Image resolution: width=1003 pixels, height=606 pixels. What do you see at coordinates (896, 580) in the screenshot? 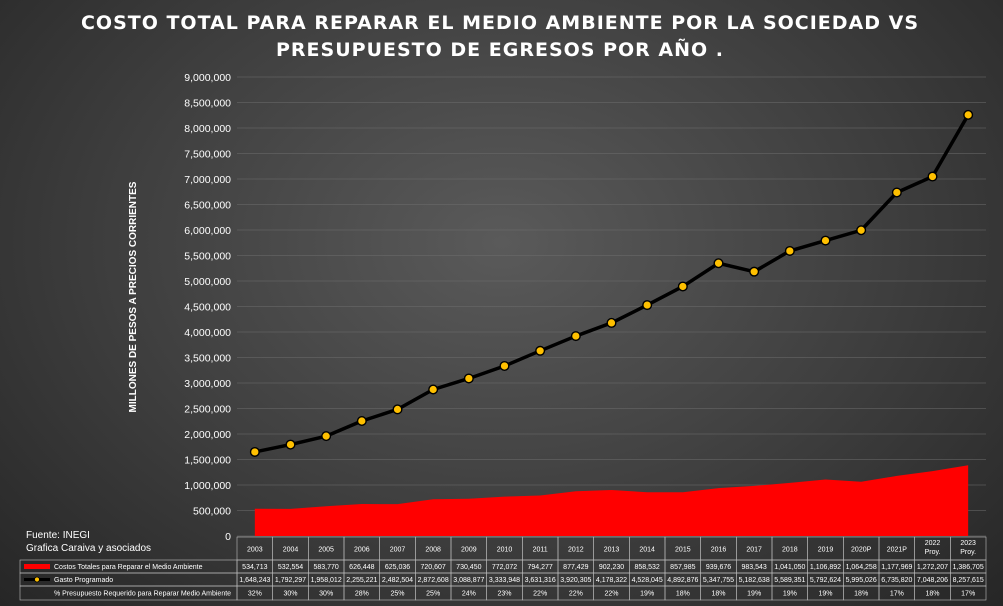
I see `data-label: 6,735,820` at bounding box center [896, 580].